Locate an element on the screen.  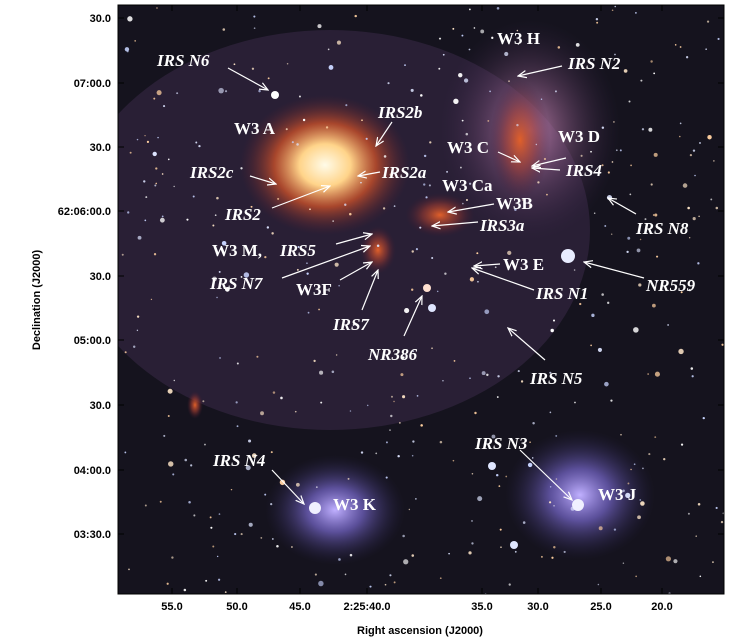
label: W3 C is located at coordinates (468, 147).